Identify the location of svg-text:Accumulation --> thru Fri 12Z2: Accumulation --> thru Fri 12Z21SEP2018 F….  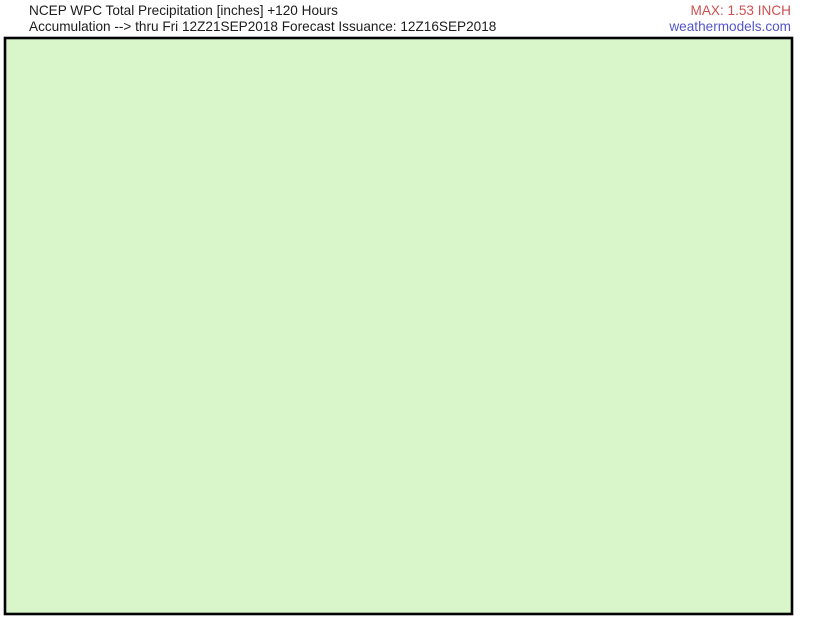
(262, 26).